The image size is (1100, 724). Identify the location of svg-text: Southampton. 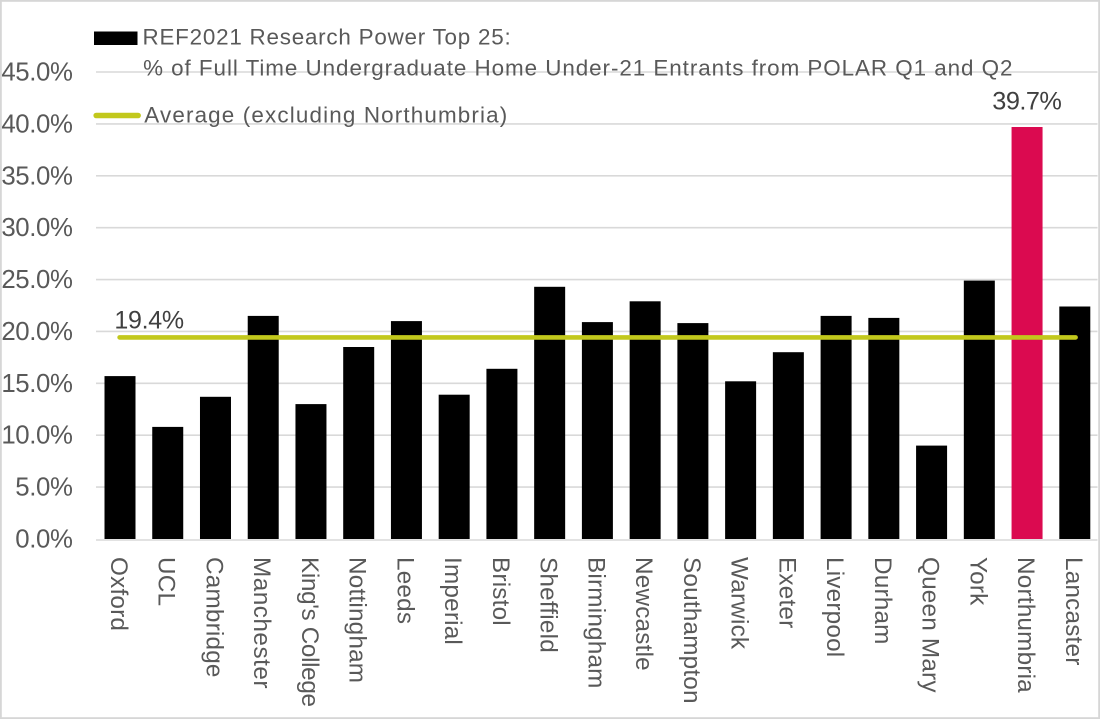
(691, 630).